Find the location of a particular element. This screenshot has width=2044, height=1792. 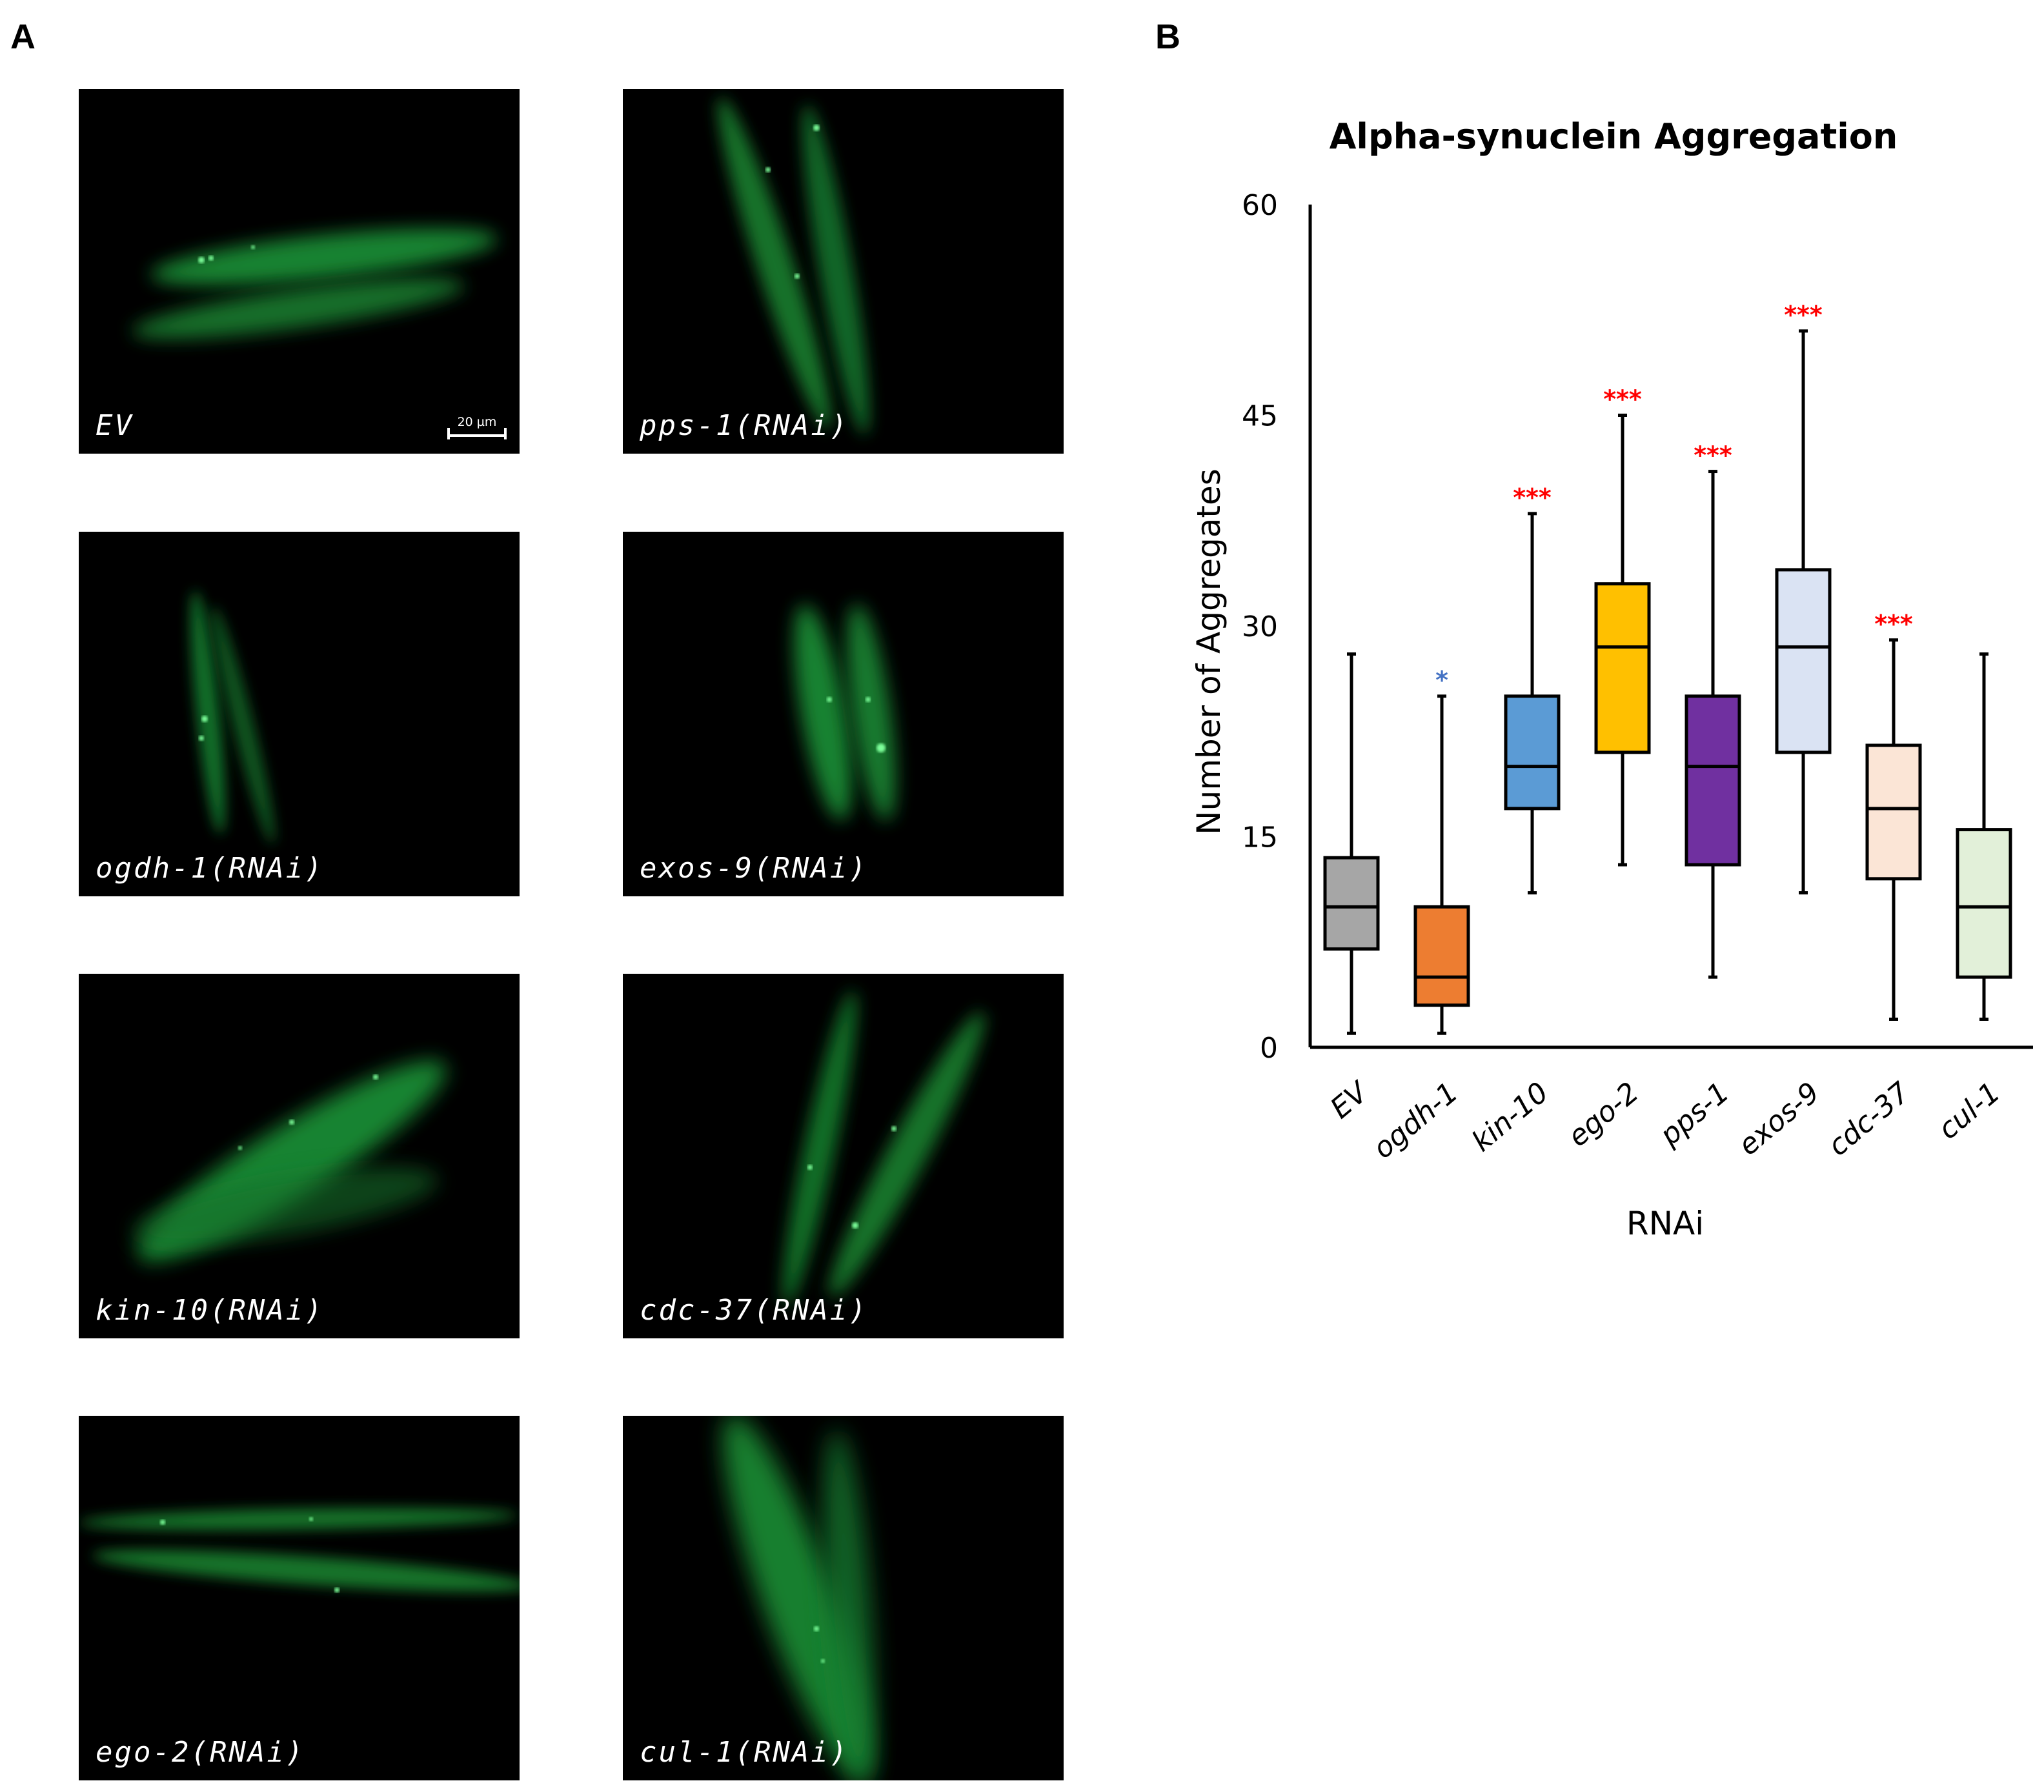

micrograph-label: pps-1(RNAi) is located at coordinates (744, 425).